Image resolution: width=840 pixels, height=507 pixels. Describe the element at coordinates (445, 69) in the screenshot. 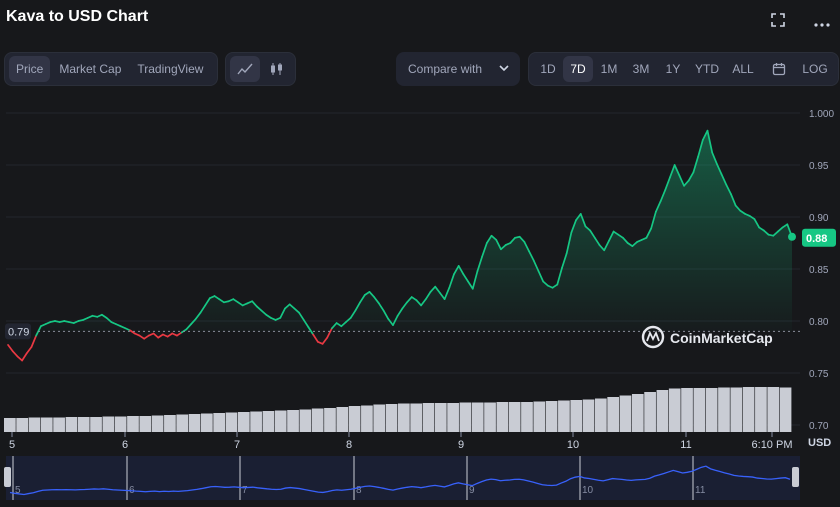

I see `compare-label: Compare with` at that location.